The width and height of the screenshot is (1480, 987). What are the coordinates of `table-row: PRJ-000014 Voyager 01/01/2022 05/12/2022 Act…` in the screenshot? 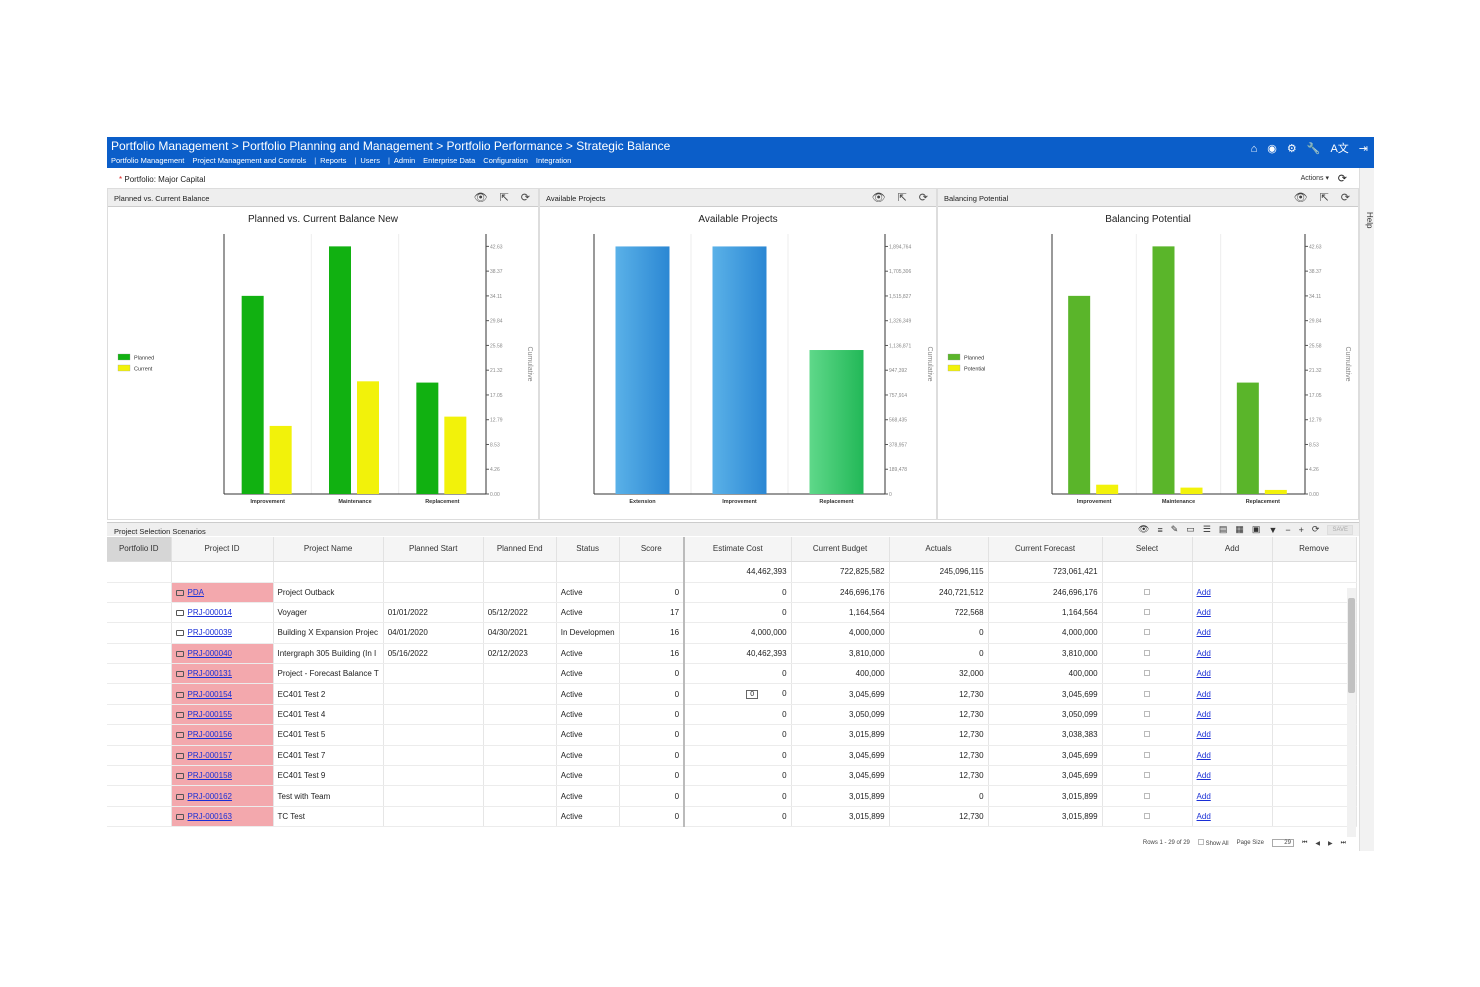 It's located at (732, 613).